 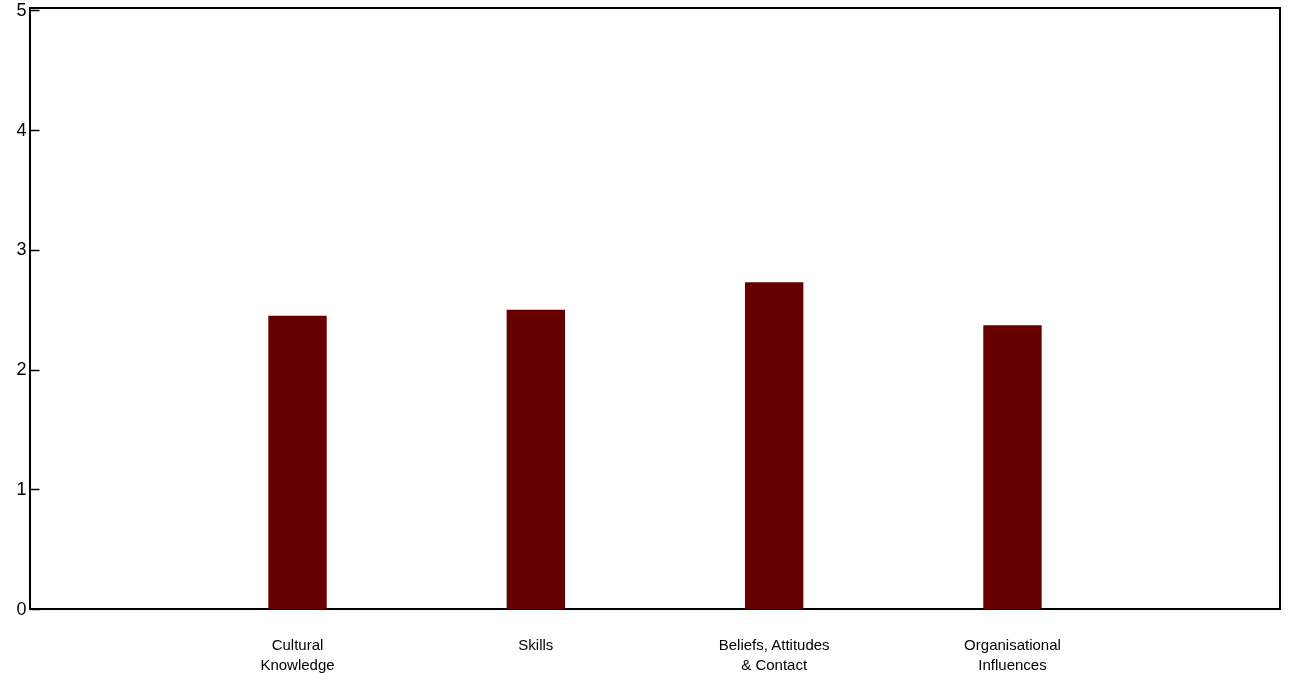 What do you see at coordinates (21, 608) in the screenshot?
I see `y-tick-label: 0` at bounding box center [21, 608].